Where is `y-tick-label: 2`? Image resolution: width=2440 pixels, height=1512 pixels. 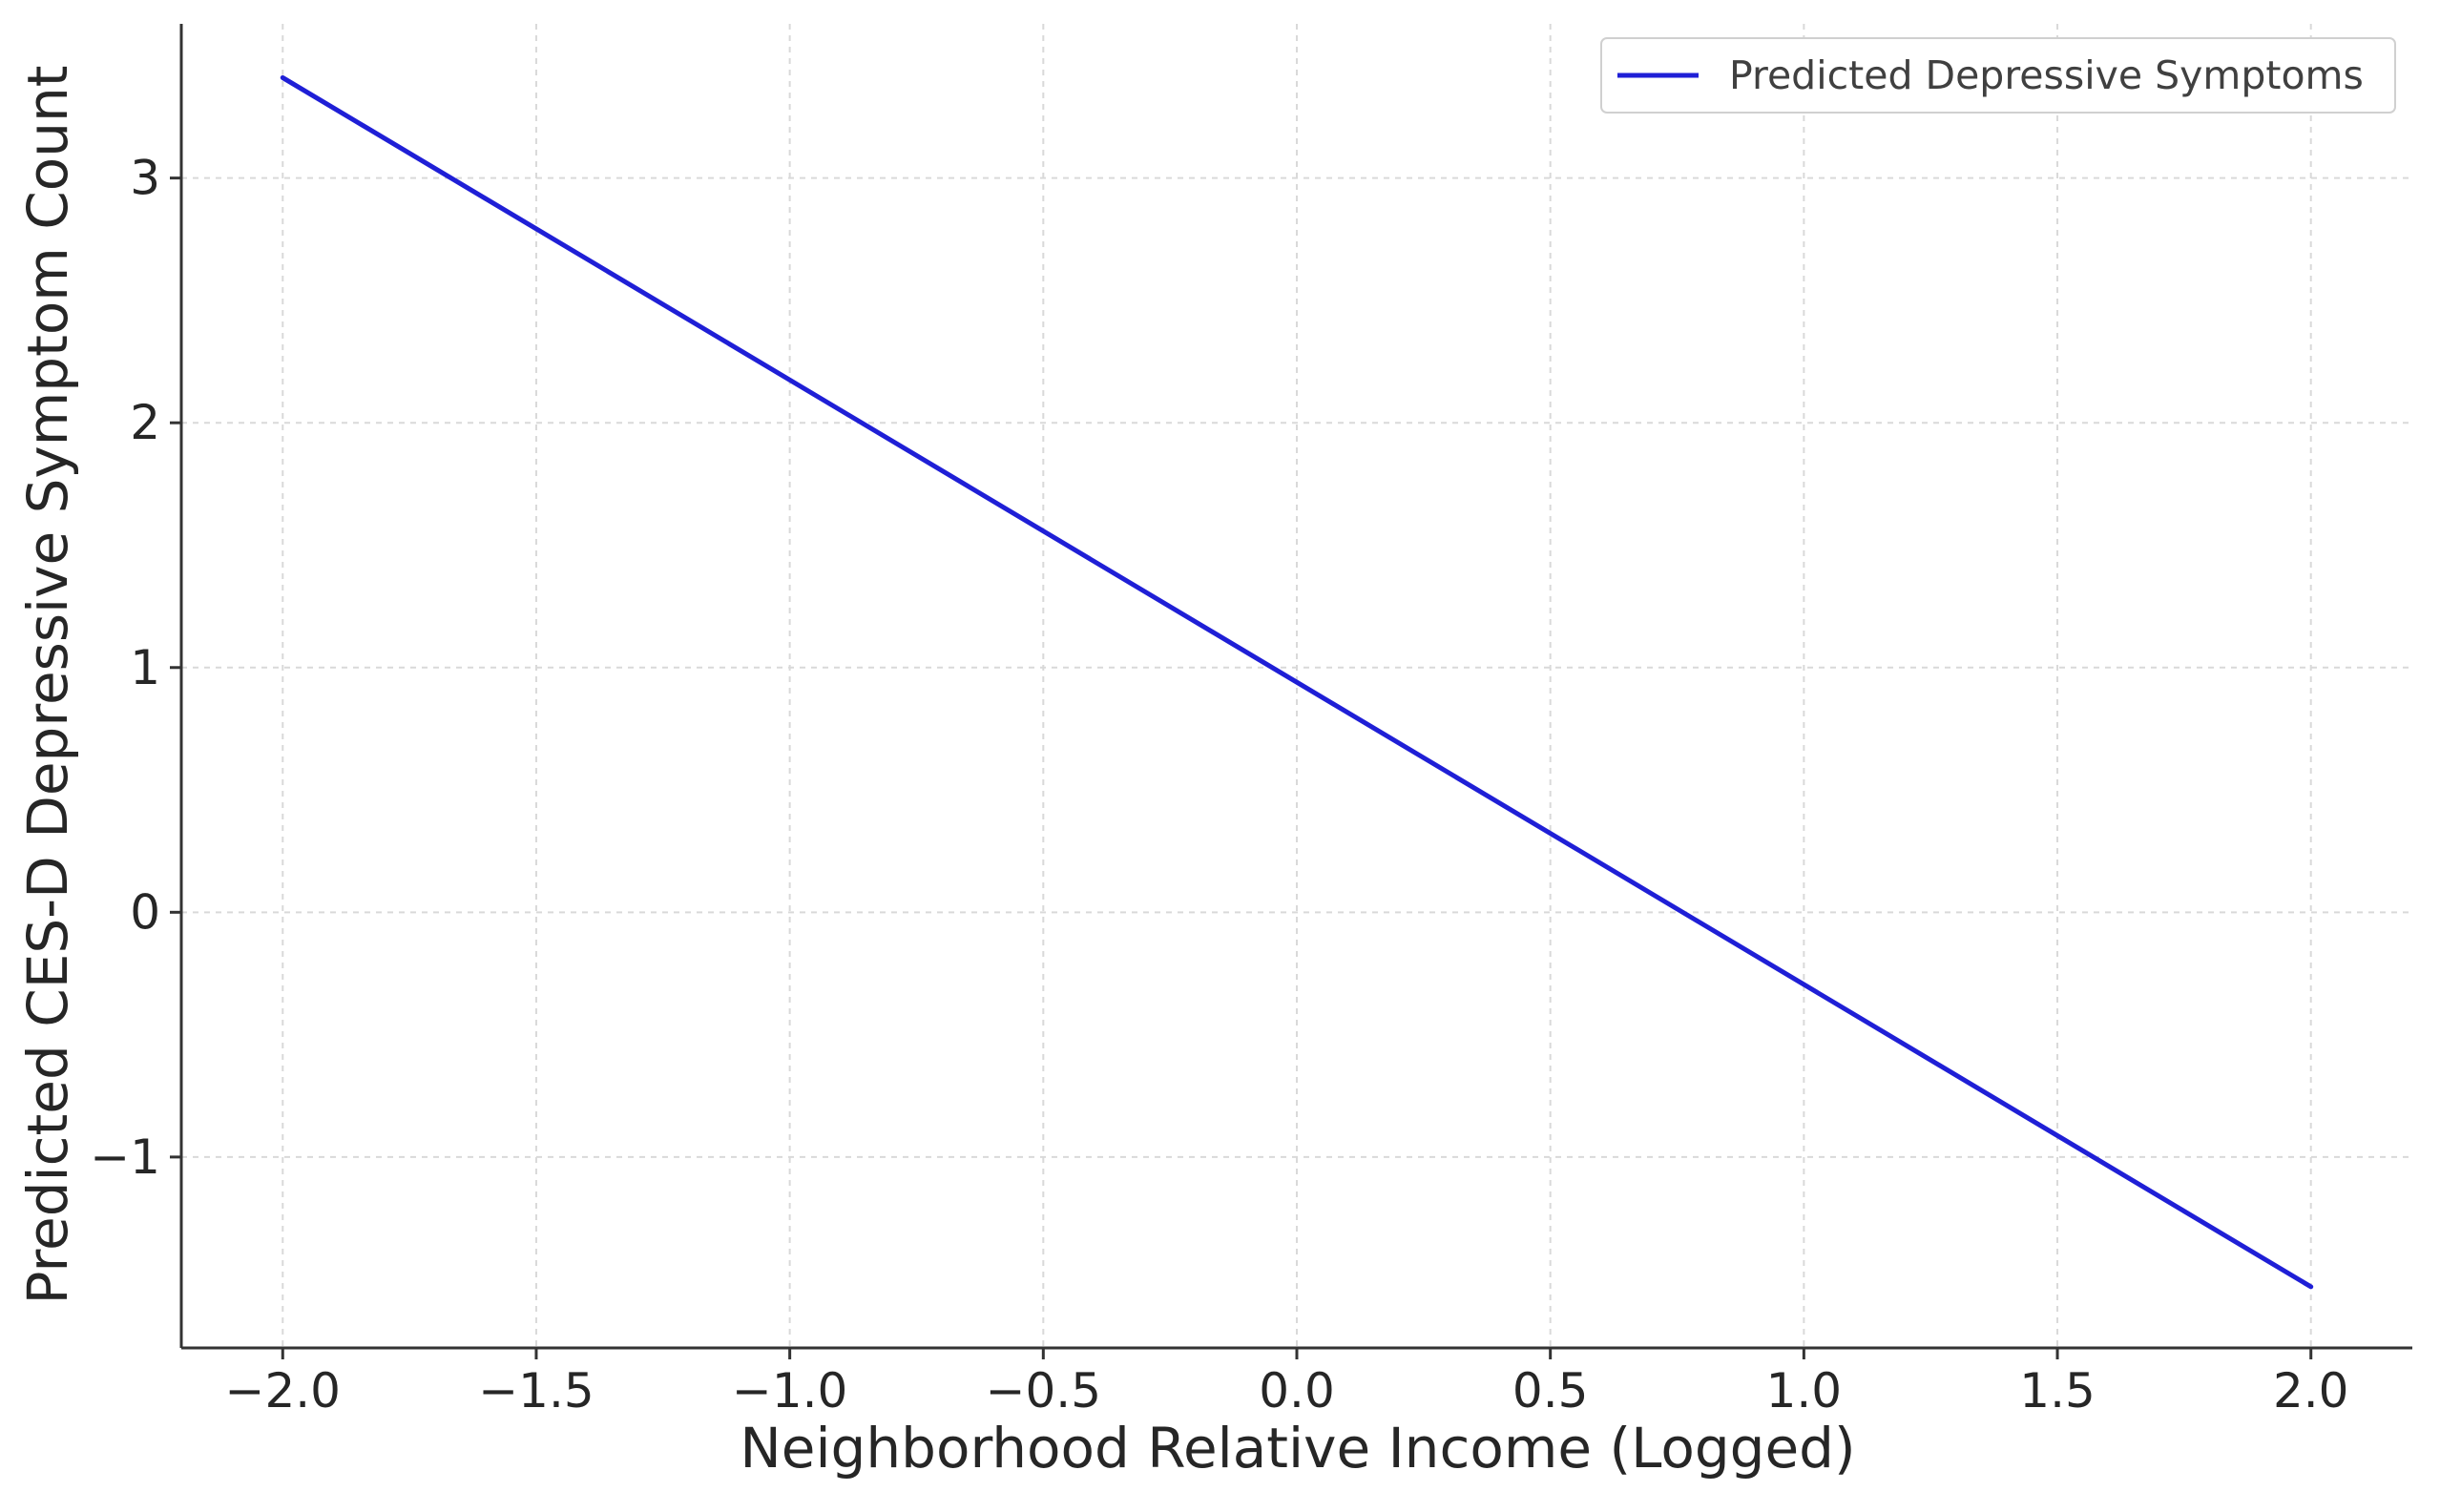
y-tick-label: 2 is located at coordinates (145, 422).